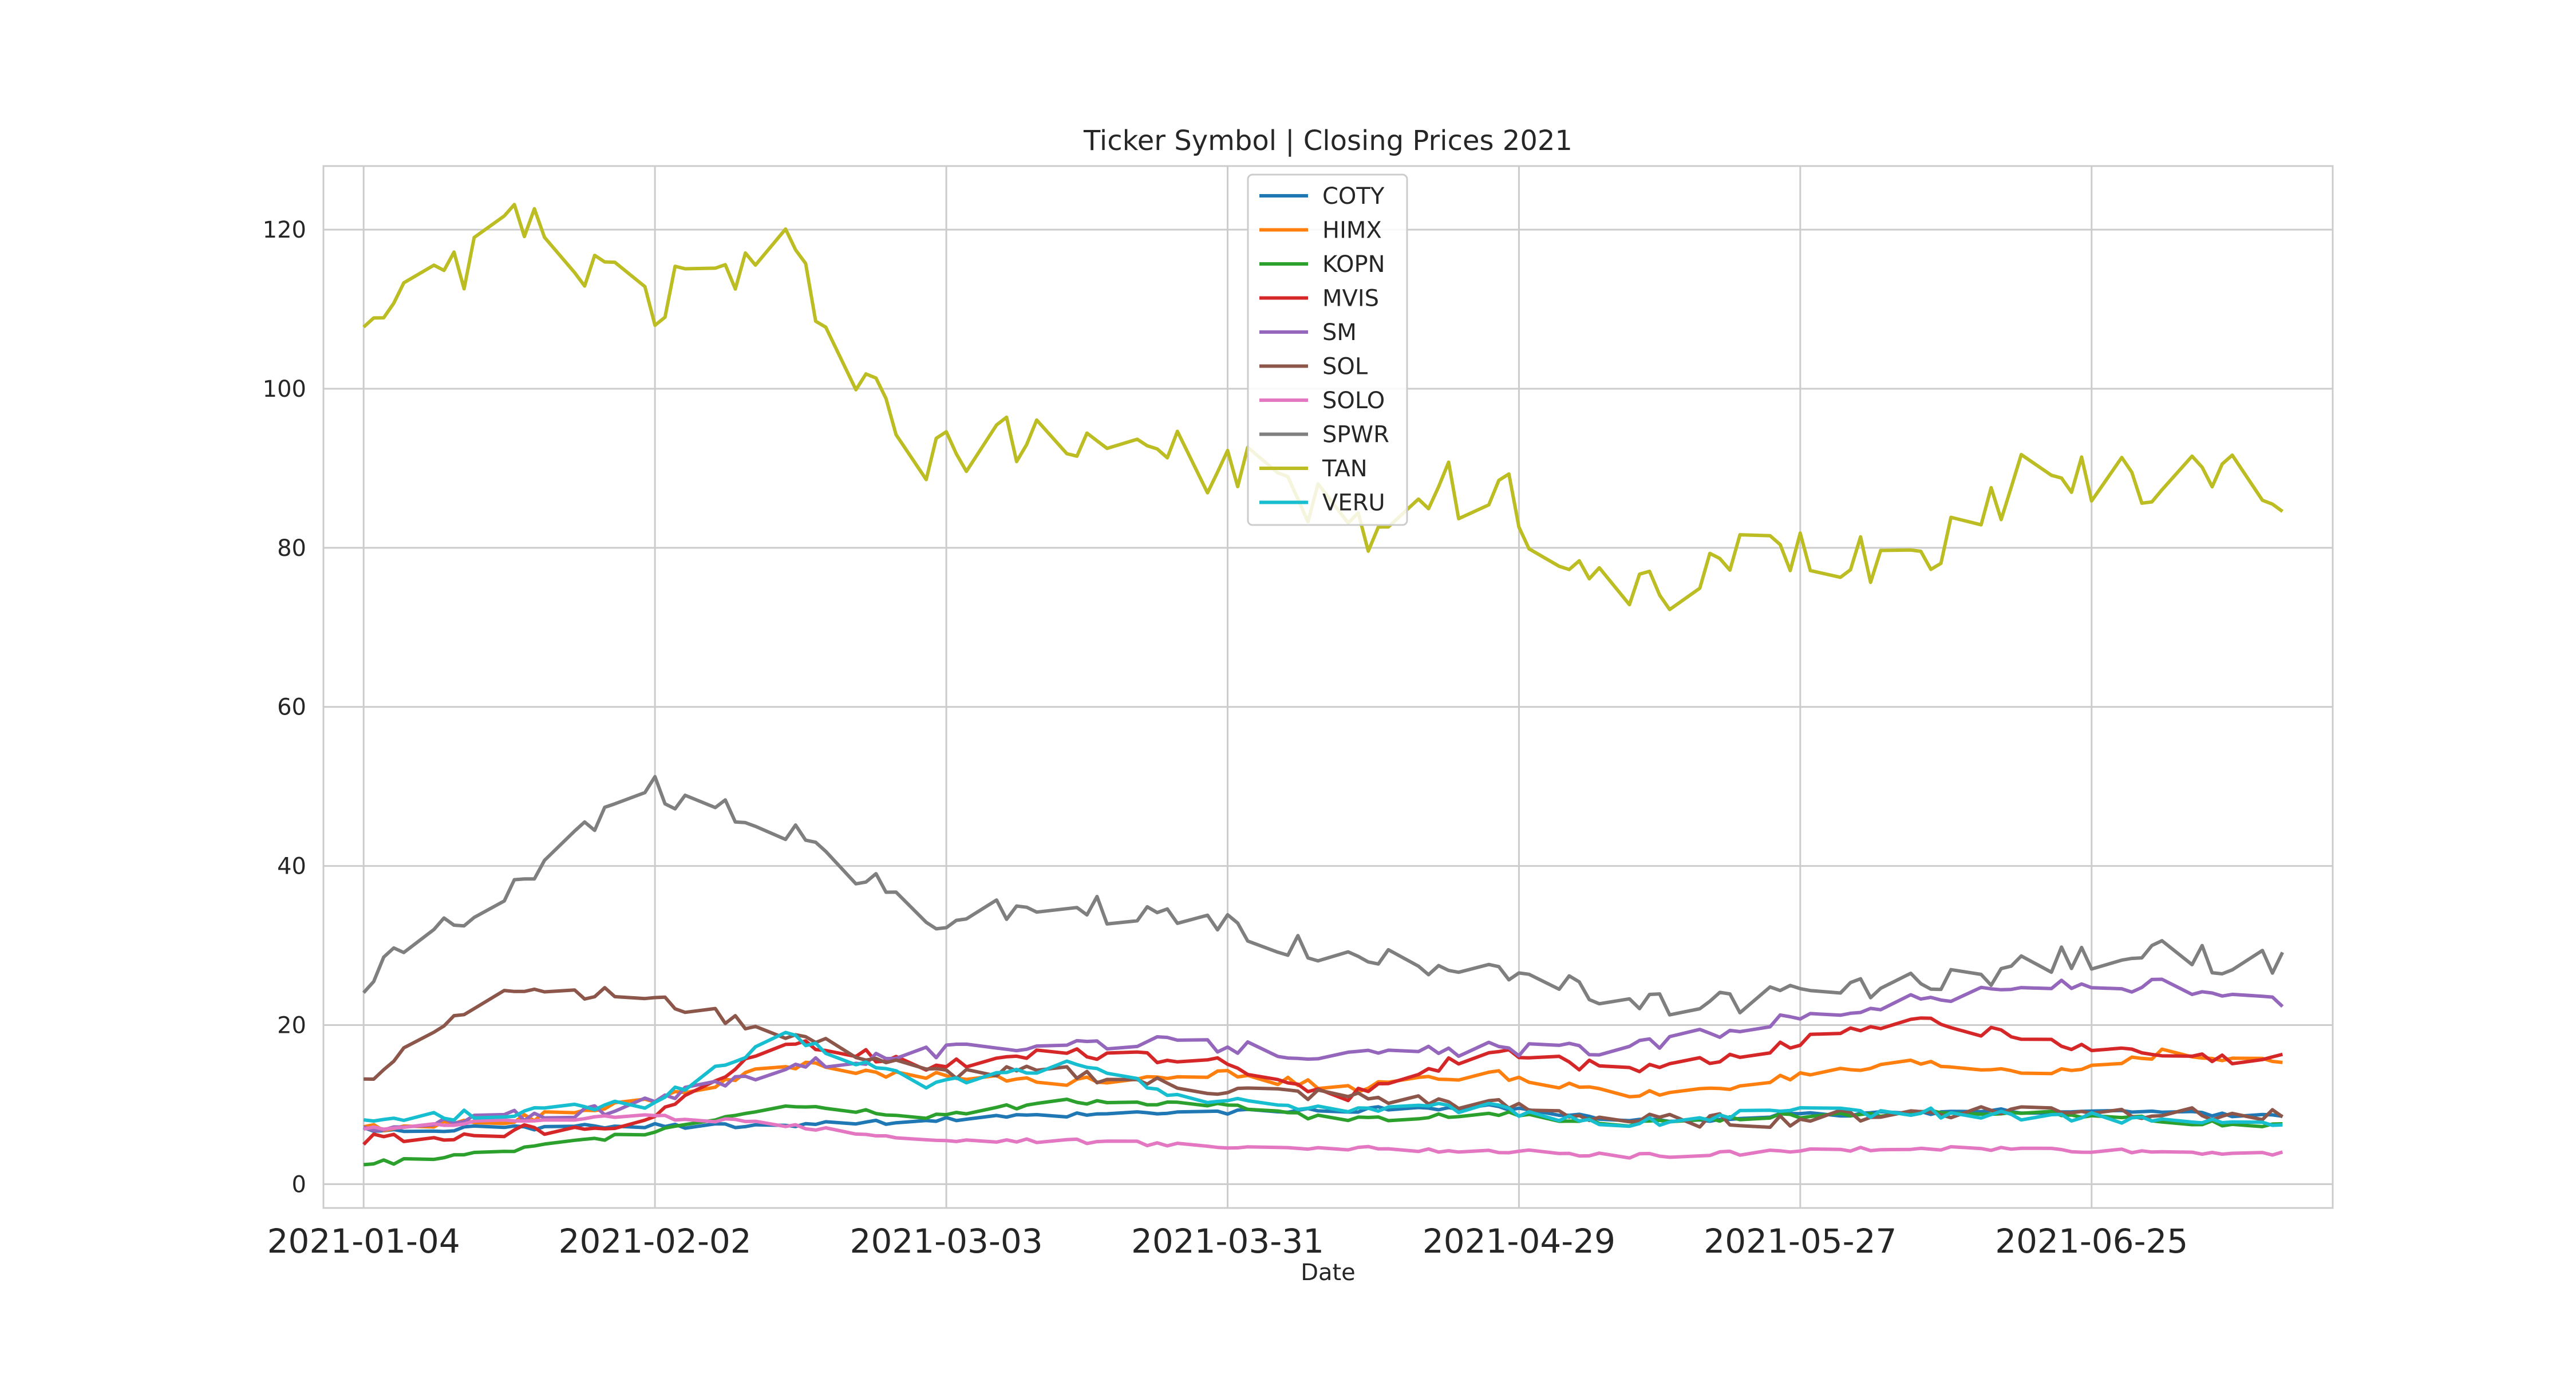 The image size is (2576, 1374). Describe the element at coordinates (1323, 1089) in the screenshot. I see `series-line-himx` at that location.